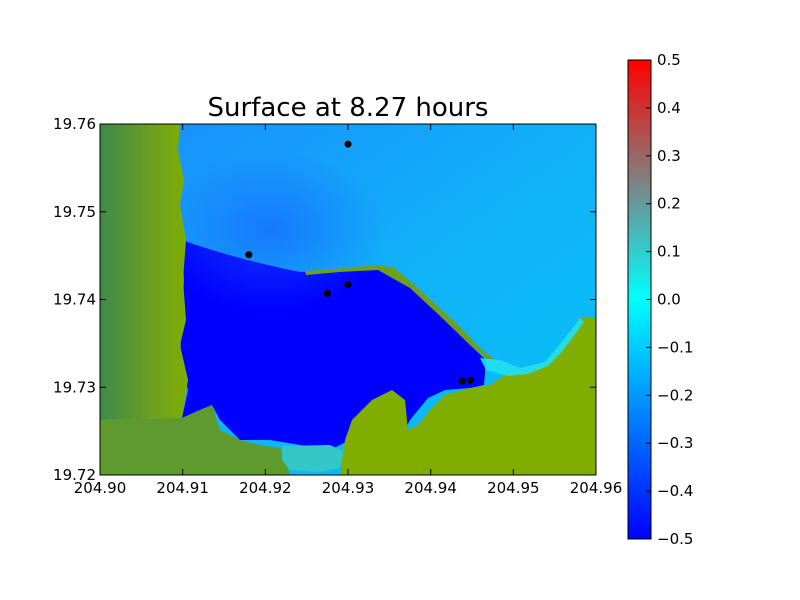  What do you see at coordinates (513, 488) in the screenshot?
I see `x-tick-label: 204.95` at bounding box center [513, 488].